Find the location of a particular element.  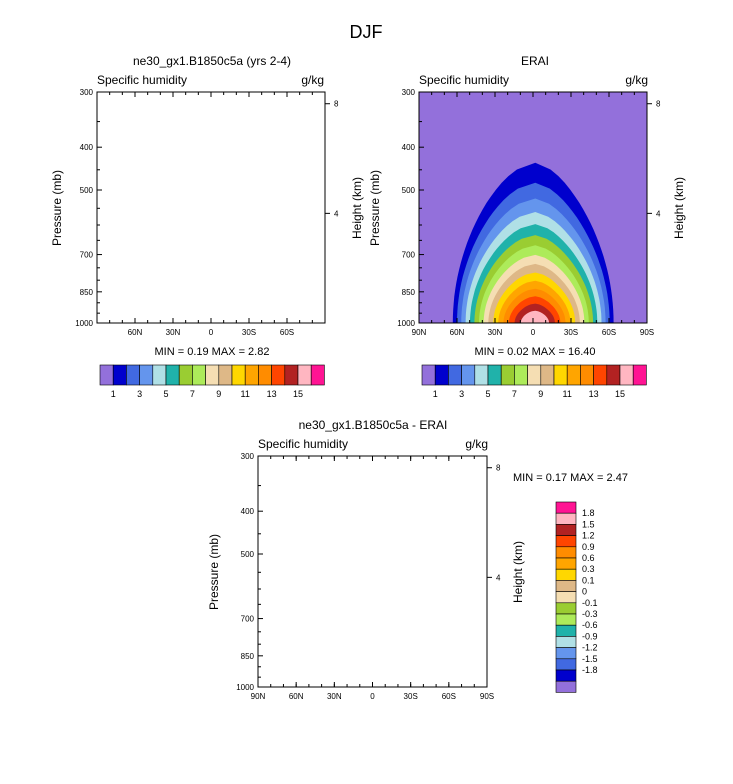

colorbar-label: -1.5 is located at coordinates (590, 659).